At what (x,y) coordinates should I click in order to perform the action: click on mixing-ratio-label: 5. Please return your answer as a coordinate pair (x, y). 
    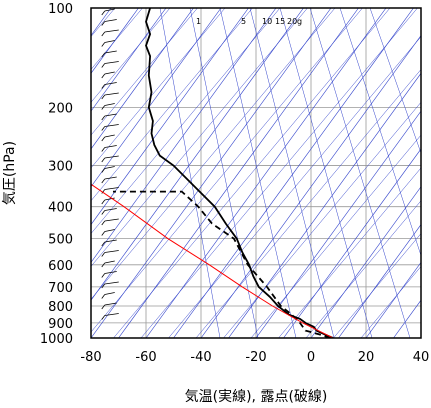
    Looking at the image, I should click on (243, 21).